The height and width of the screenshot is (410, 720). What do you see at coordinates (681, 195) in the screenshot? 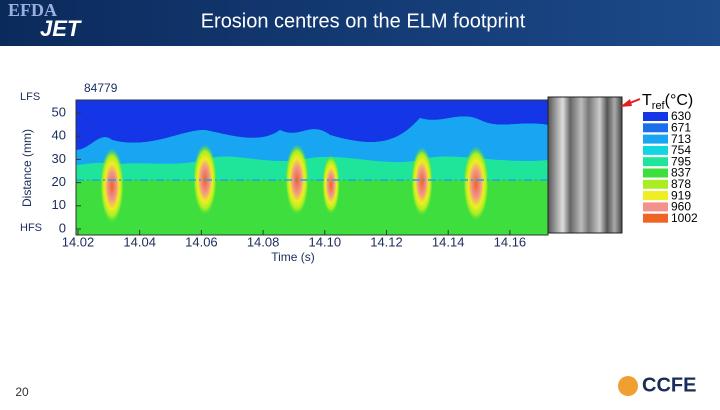
I see `legend-label: 919` at bounding box center [681, 195].